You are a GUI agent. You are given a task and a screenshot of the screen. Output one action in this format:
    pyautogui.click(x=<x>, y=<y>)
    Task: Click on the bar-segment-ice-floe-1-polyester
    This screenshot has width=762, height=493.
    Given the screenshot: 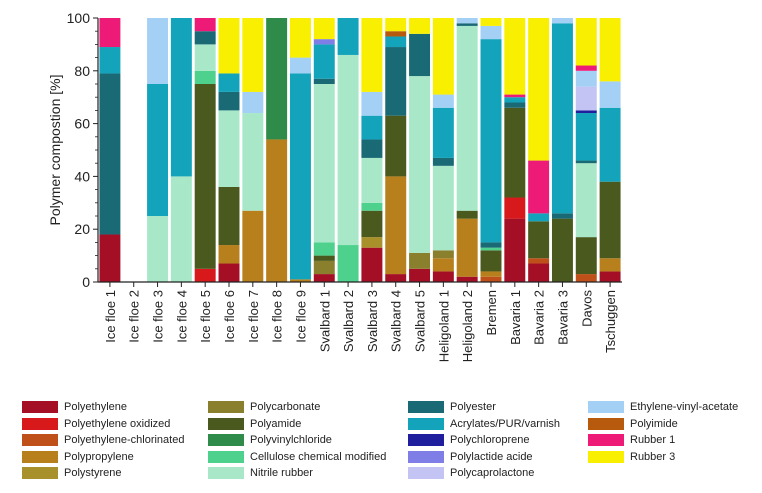 What is the action you would take?
    pyautogui.click(x=110, y=154)
    